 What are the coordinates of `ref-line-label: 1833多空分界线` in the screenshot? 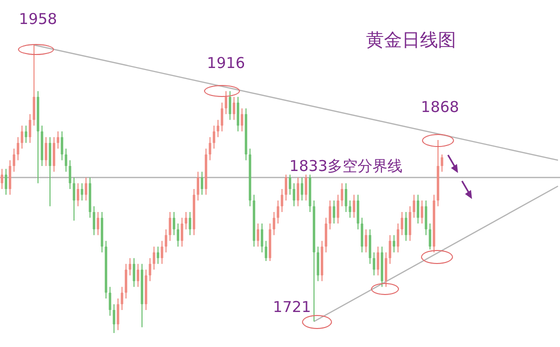 It's located at (346, 165).